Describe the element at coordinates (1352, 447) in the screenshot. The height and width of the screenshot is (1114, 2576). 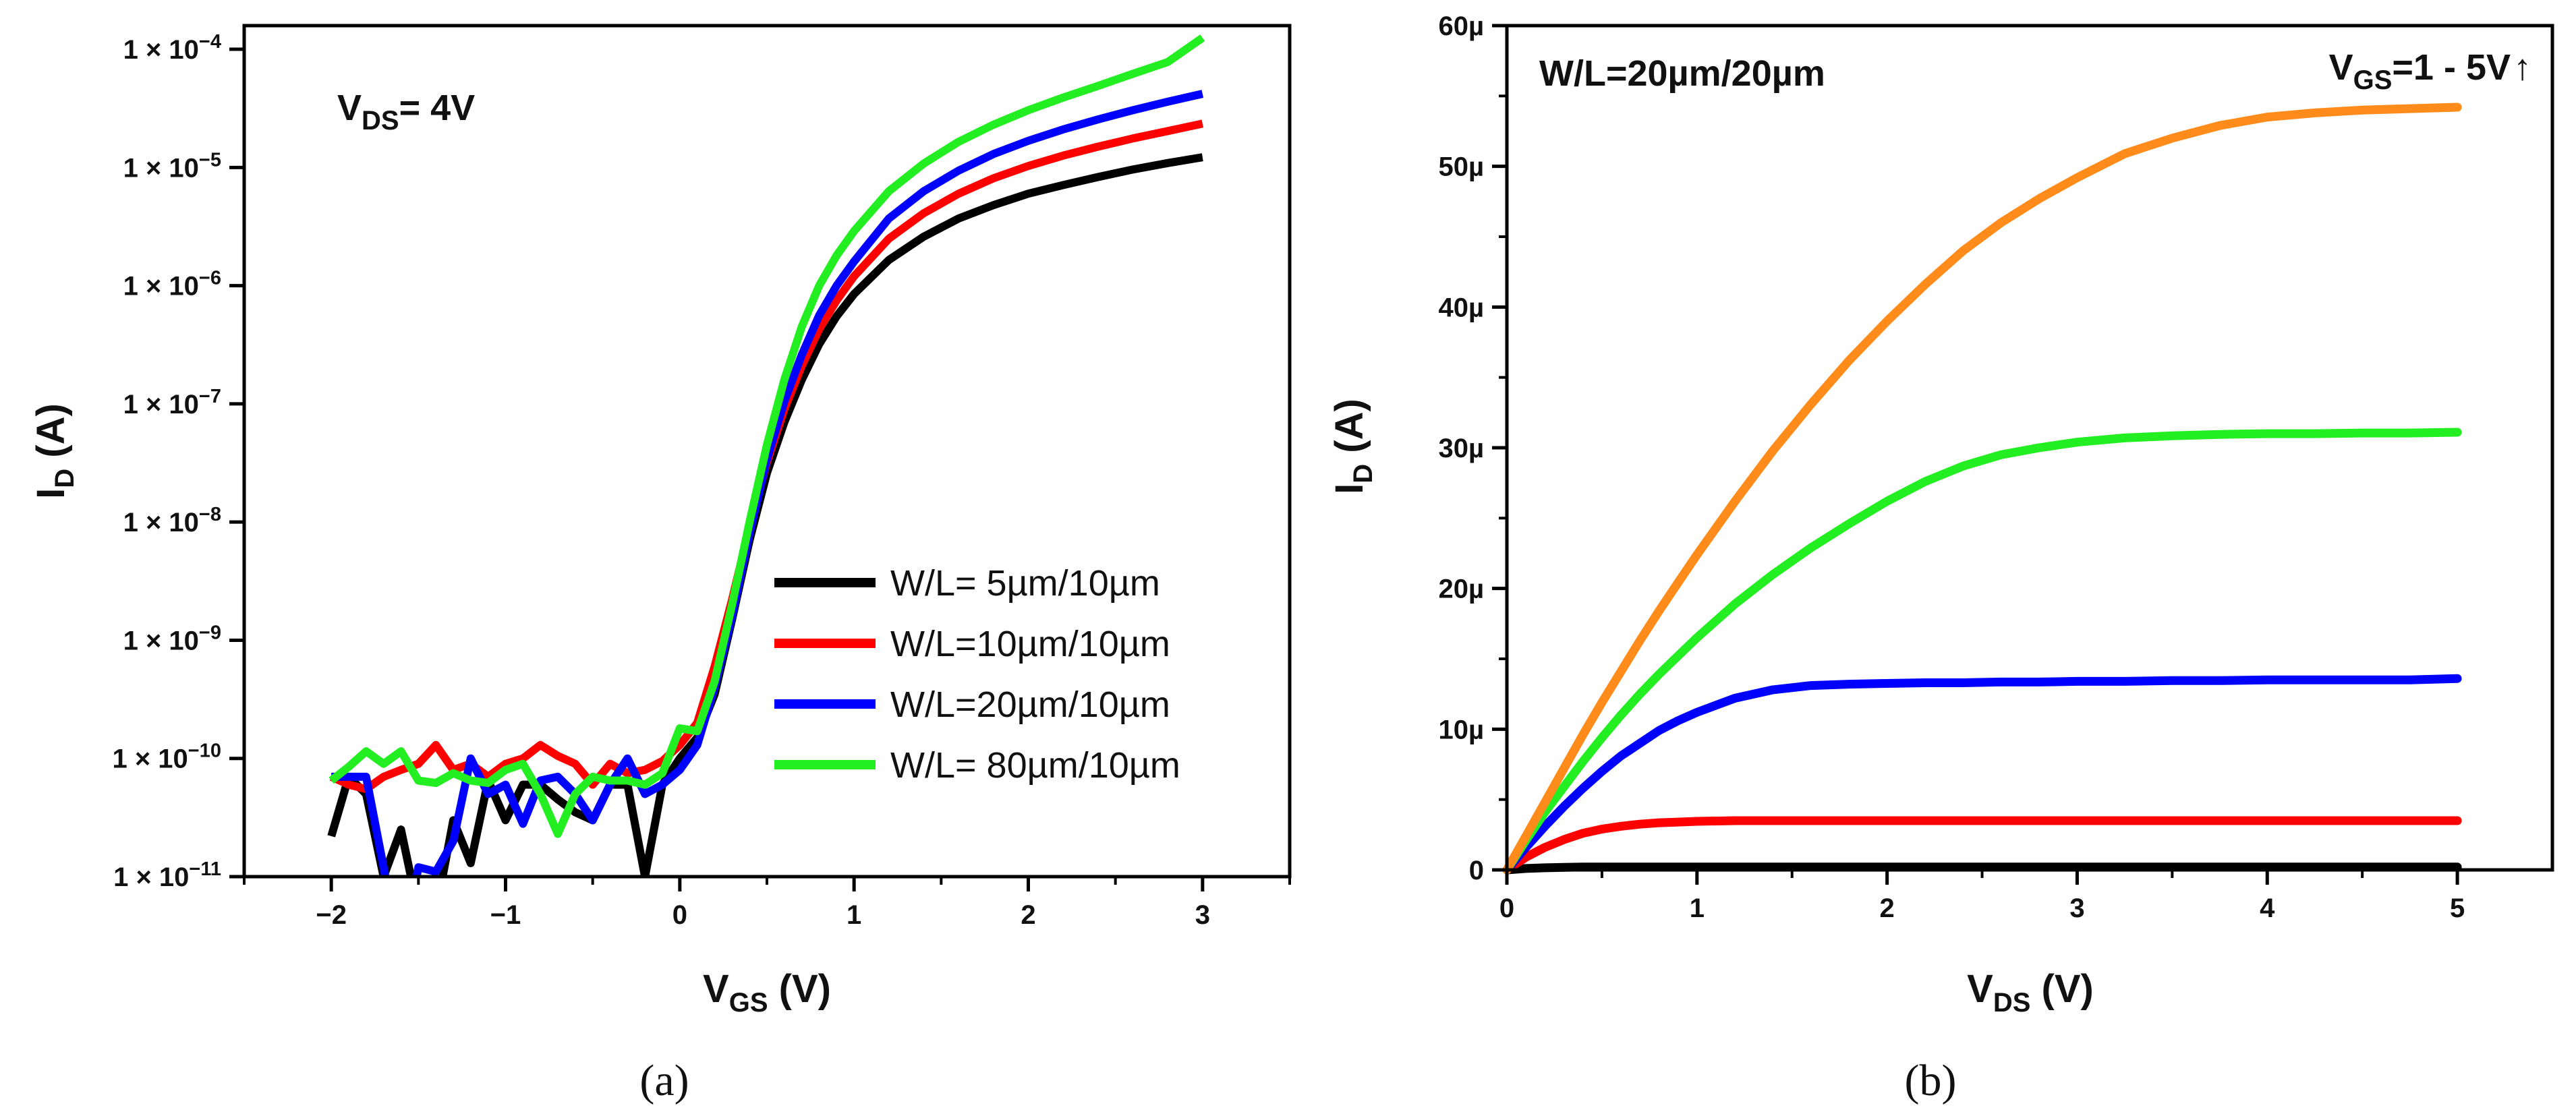
I see `panel-b-y-axis-label: ID (A)` at that location.